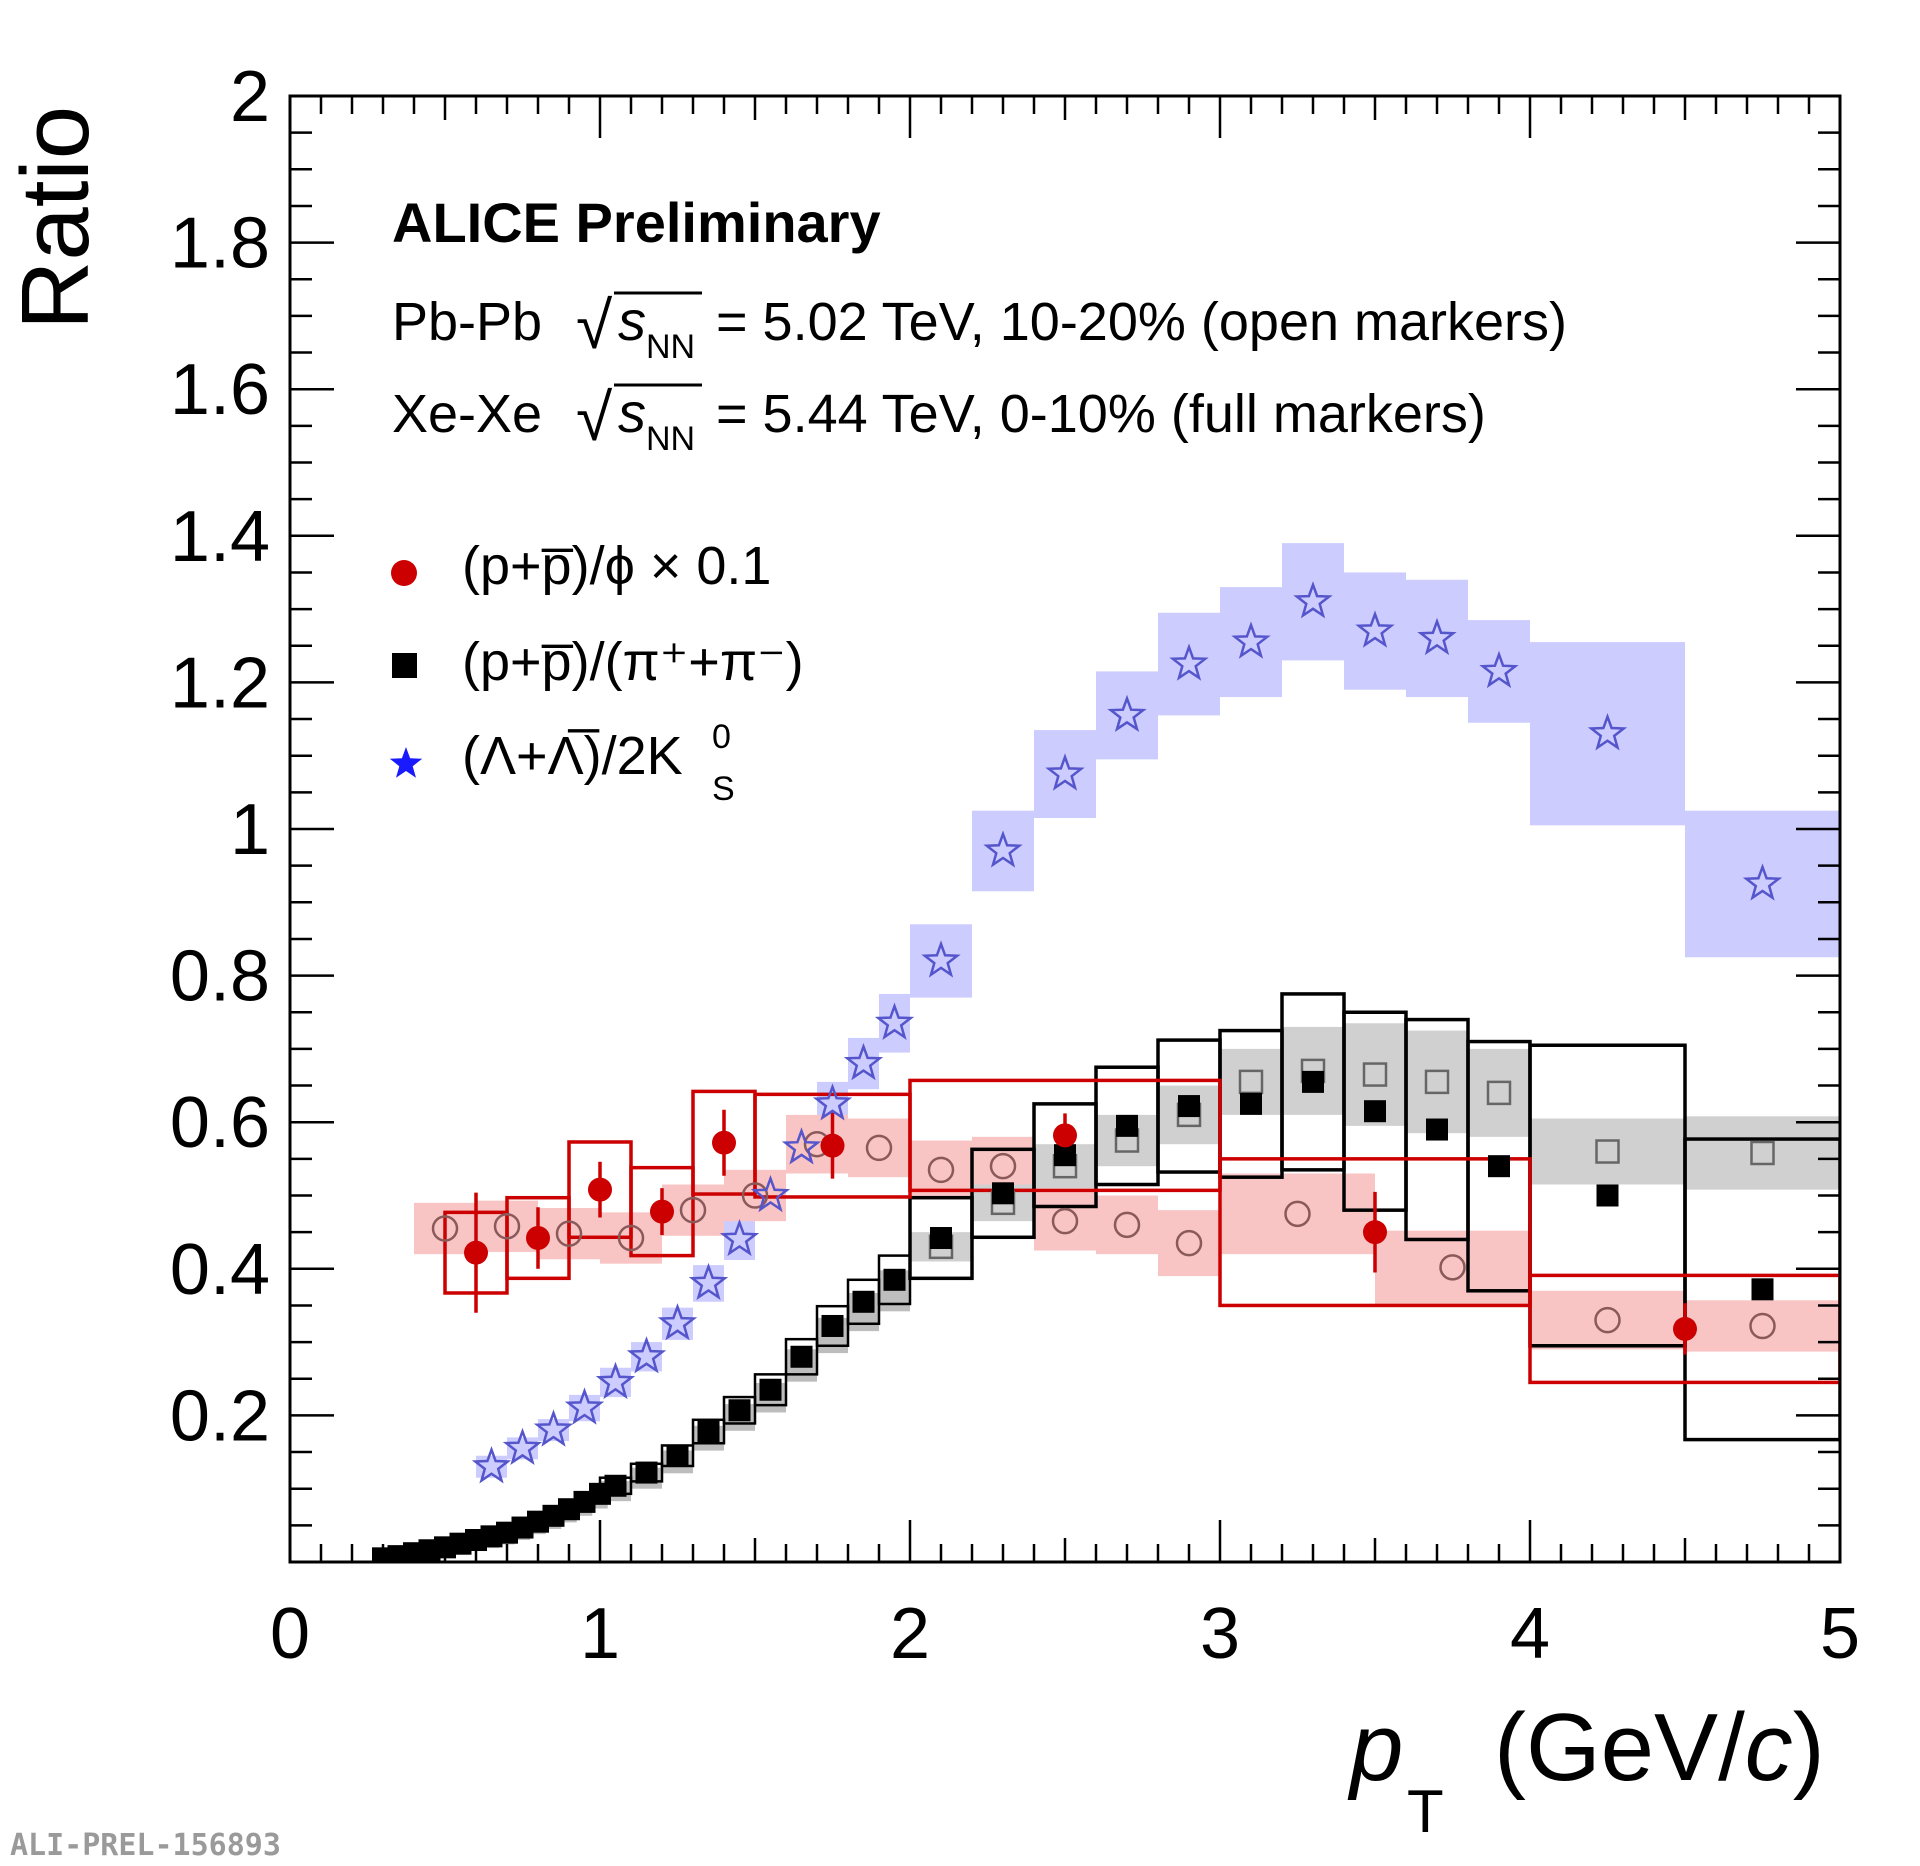 Image resolution: width=1920 pixels, height=1866 pixels. What do you see at coordinates (220, 683) in the screenshot?
I see `y-tick-label-1.2: 1.2` at bounding box center [220, 683].